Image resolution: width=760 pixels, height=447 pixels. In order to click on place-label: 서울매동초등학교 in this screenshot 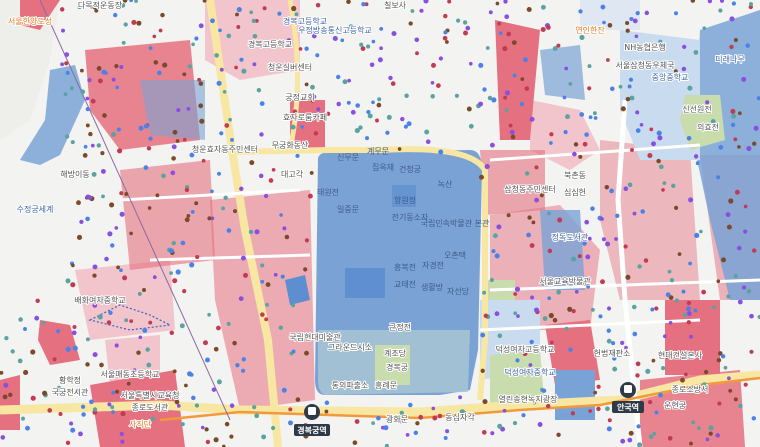, I will do `click(130, 374)`.